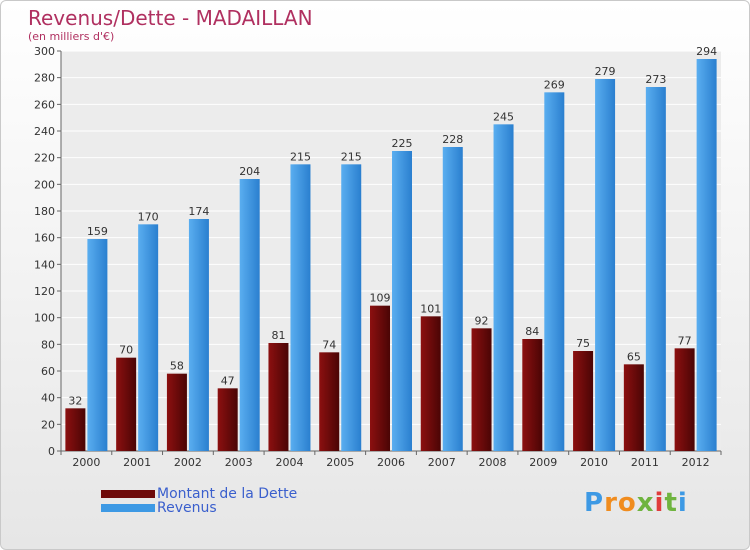 Image resolution: width=750 pixels, height=550 pixels. What do you see at coordinates (594, 503) in the screenshot?
I see `logo-letter: P` at bounding box center [594, 503].